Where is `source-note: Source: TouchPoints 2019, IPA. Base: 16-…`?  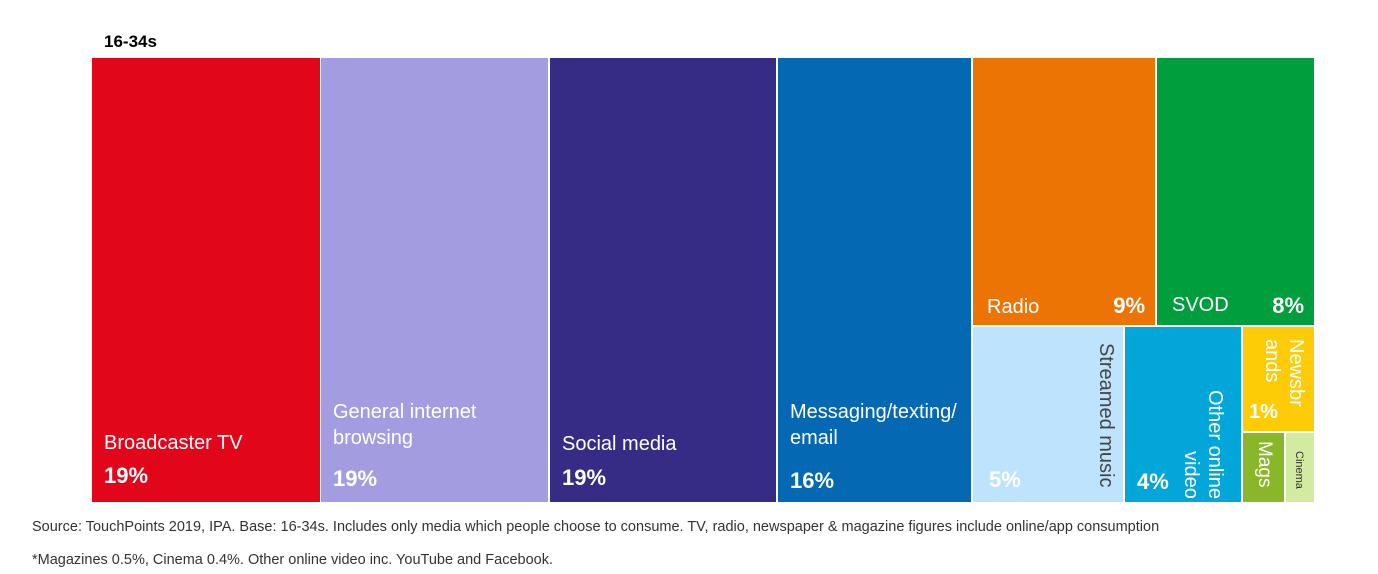 source-note: Source: TouchPoints 2019, IPA. Base: 16-… is located at coordinates (596, 527).